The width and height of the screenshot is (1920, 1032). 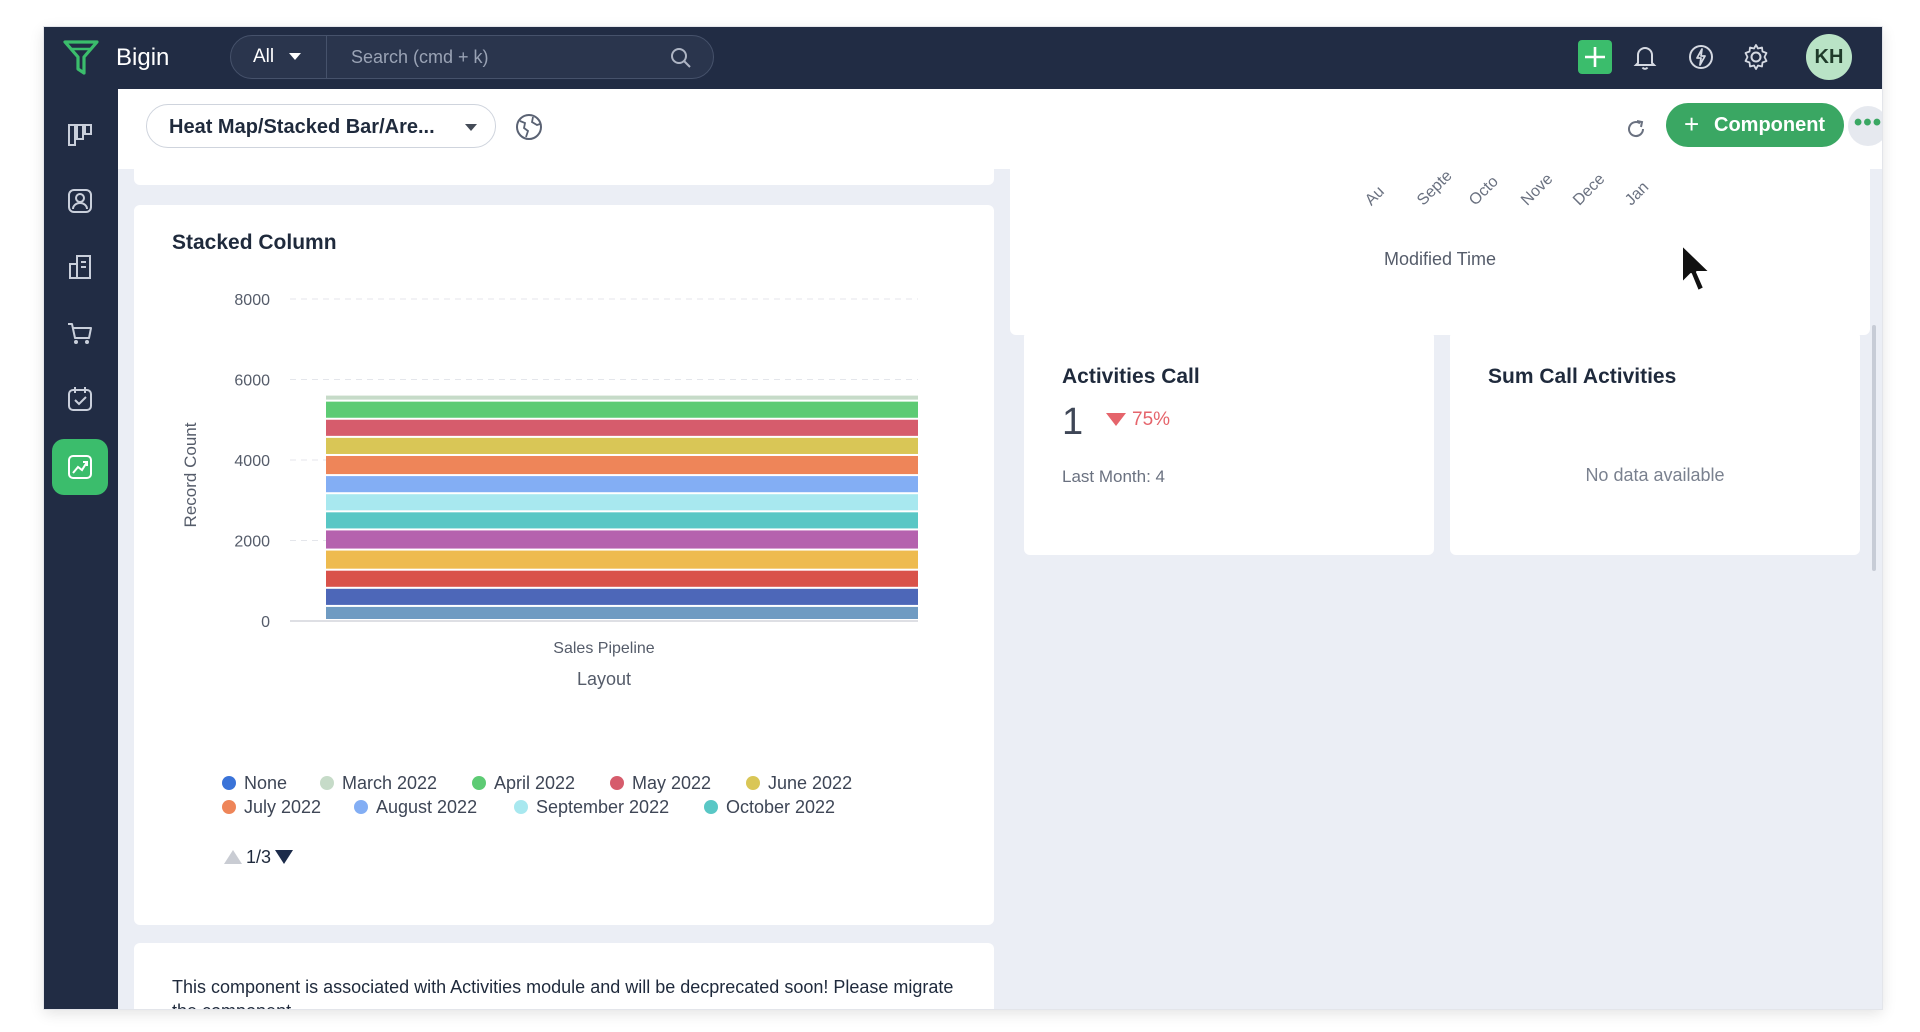 I want to click on legend-item: September 2022, so click(x=591, y=807).